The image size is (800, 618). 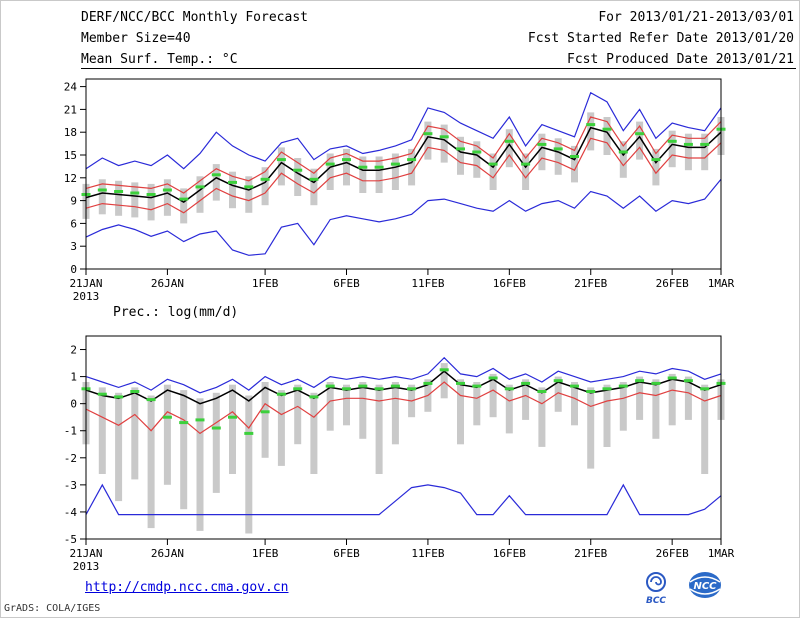 What do you see at coordinates (680, 59) in the screenshot?
I see `fcst-produced-date-label: Fcst Produced Date 2013/01/21` at bounding box center [680, 59].